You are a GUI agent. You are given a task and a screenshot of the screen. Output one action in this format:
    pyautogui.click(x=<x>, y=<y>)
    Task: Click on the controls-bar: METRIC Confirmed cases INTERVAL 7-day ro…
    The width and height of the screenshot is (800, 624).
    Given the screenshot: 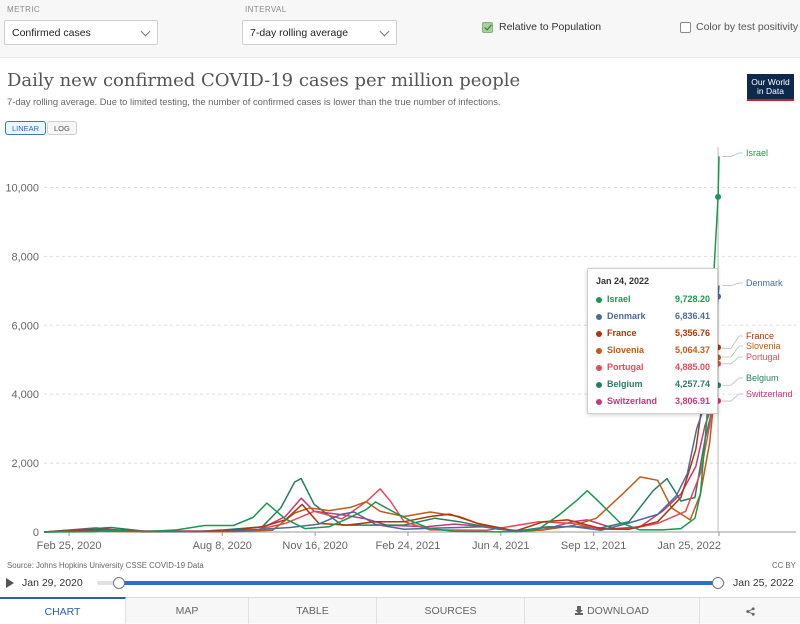 What is the action you would take?
    pyautogui.click(x=400, y=29)
    